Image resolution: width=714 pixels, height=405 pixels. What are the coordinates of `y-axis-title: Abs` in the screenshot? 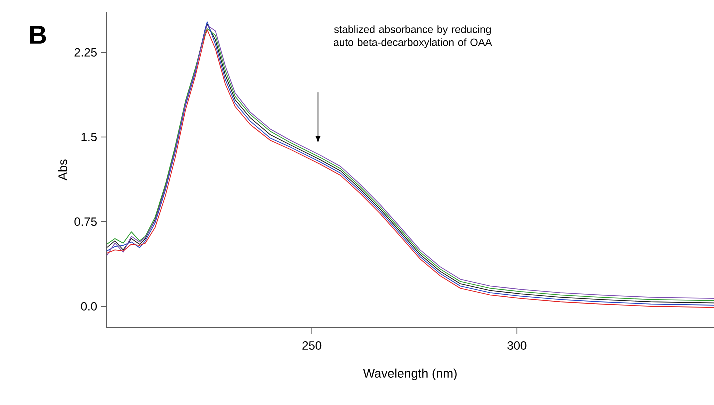 It's located at (63, 170).